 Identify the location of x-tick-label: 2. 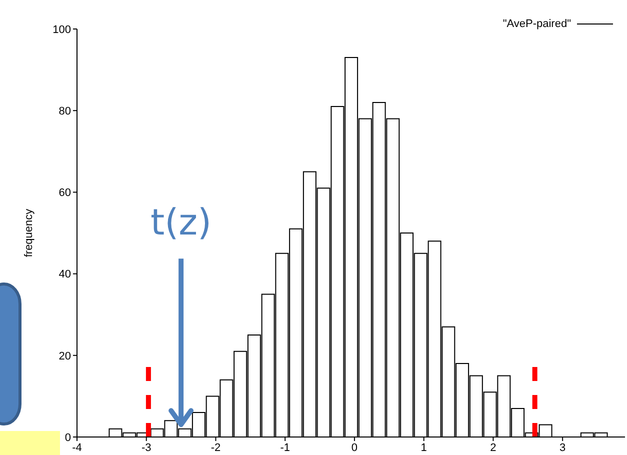
(493, 448).